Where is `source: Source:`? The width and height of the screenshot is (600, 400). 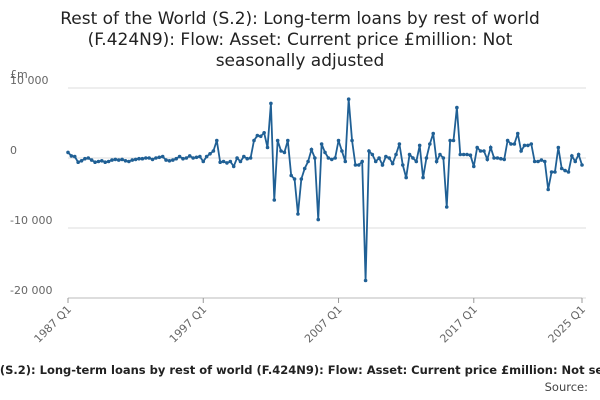
source: Source: is located at coordinates (566, 387).